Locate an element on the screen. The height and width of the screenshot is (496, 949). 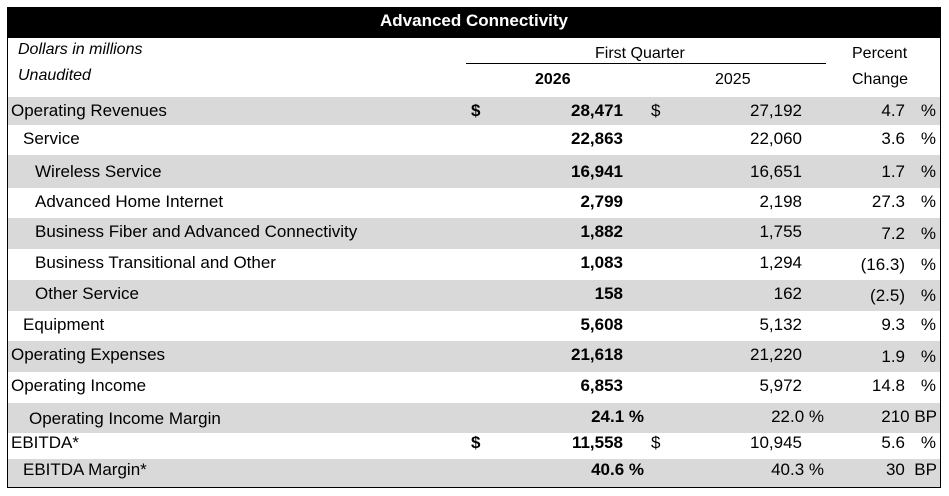
row-label: Operating Income Margin is located at coordinates (125, 418).